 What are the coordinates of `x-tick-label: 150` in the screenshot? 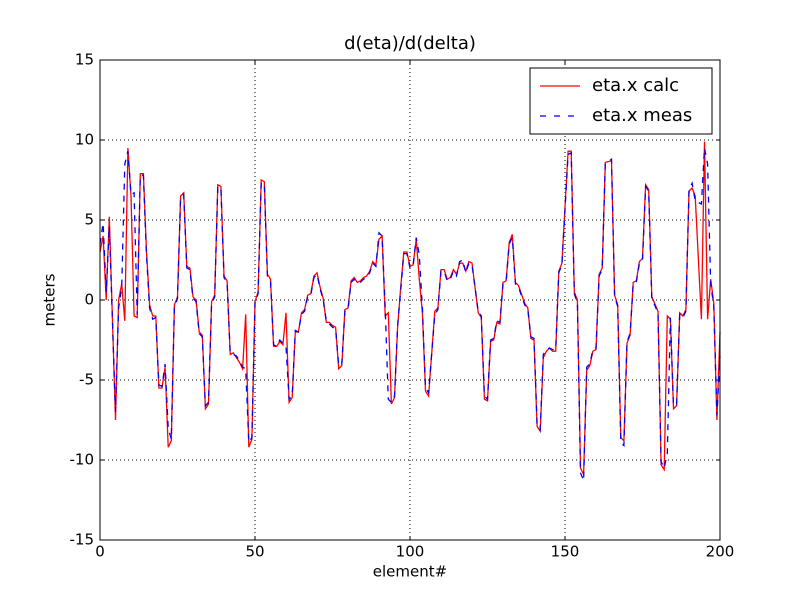 It's located at (565, 552).